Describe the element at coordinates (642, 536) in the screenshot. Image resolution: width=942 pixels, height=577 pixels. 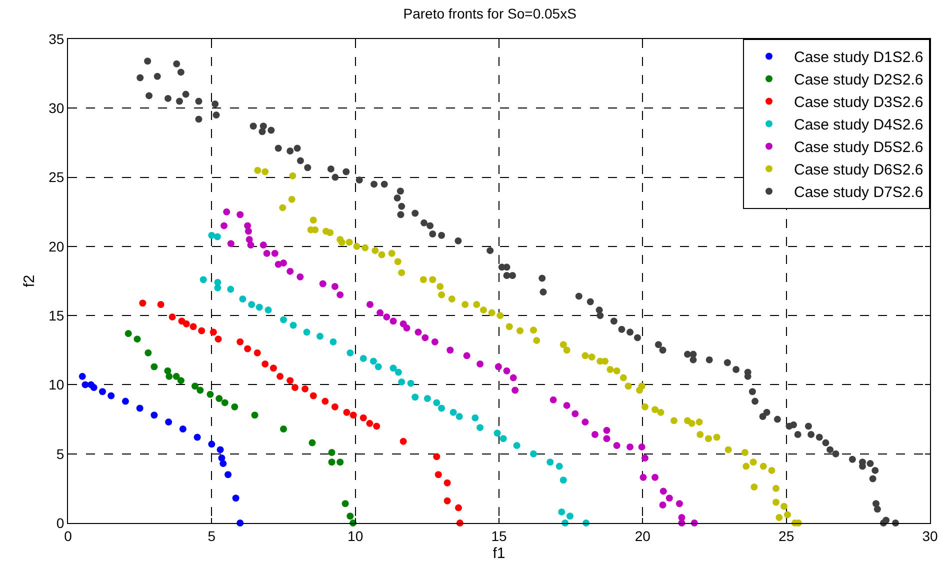
I see `x-tick-label: 20` at that location.